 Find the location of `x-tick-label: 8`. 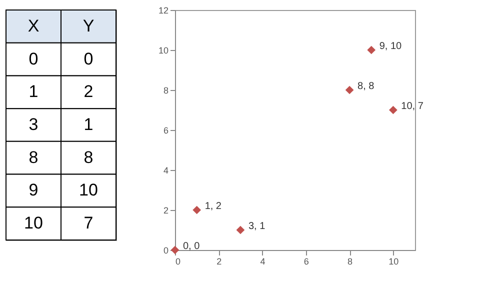

x-tick-label: 8 is located at coordinates (350, 261).